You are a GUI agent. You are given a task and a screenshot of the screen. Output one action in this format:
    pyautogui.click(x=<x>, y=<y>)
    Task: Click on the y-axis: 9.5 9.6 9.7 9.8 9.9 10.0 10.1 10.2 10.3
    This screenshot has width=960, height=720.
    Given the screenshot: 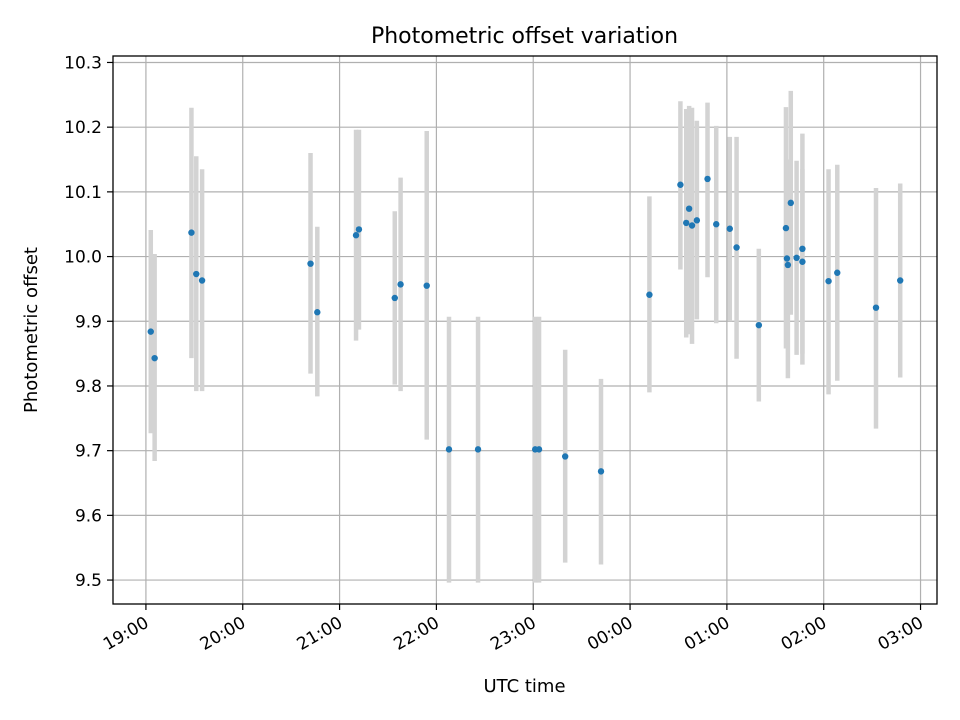 What is the action you would take?
    pyautogui.click(x=88, y=322)
    